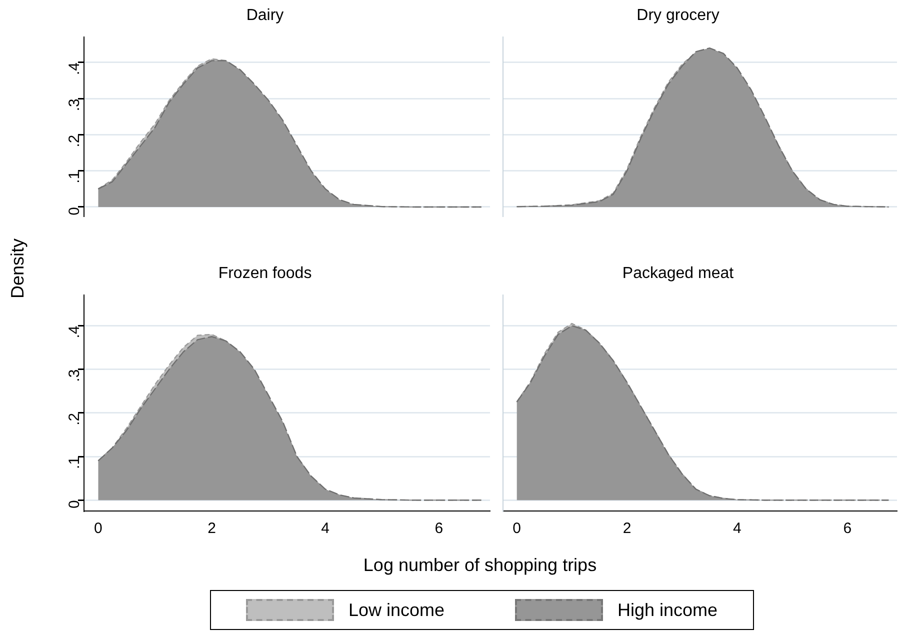 The image size is (899, 633). I want to click on chart-title: Dairy, so click(265, 15).